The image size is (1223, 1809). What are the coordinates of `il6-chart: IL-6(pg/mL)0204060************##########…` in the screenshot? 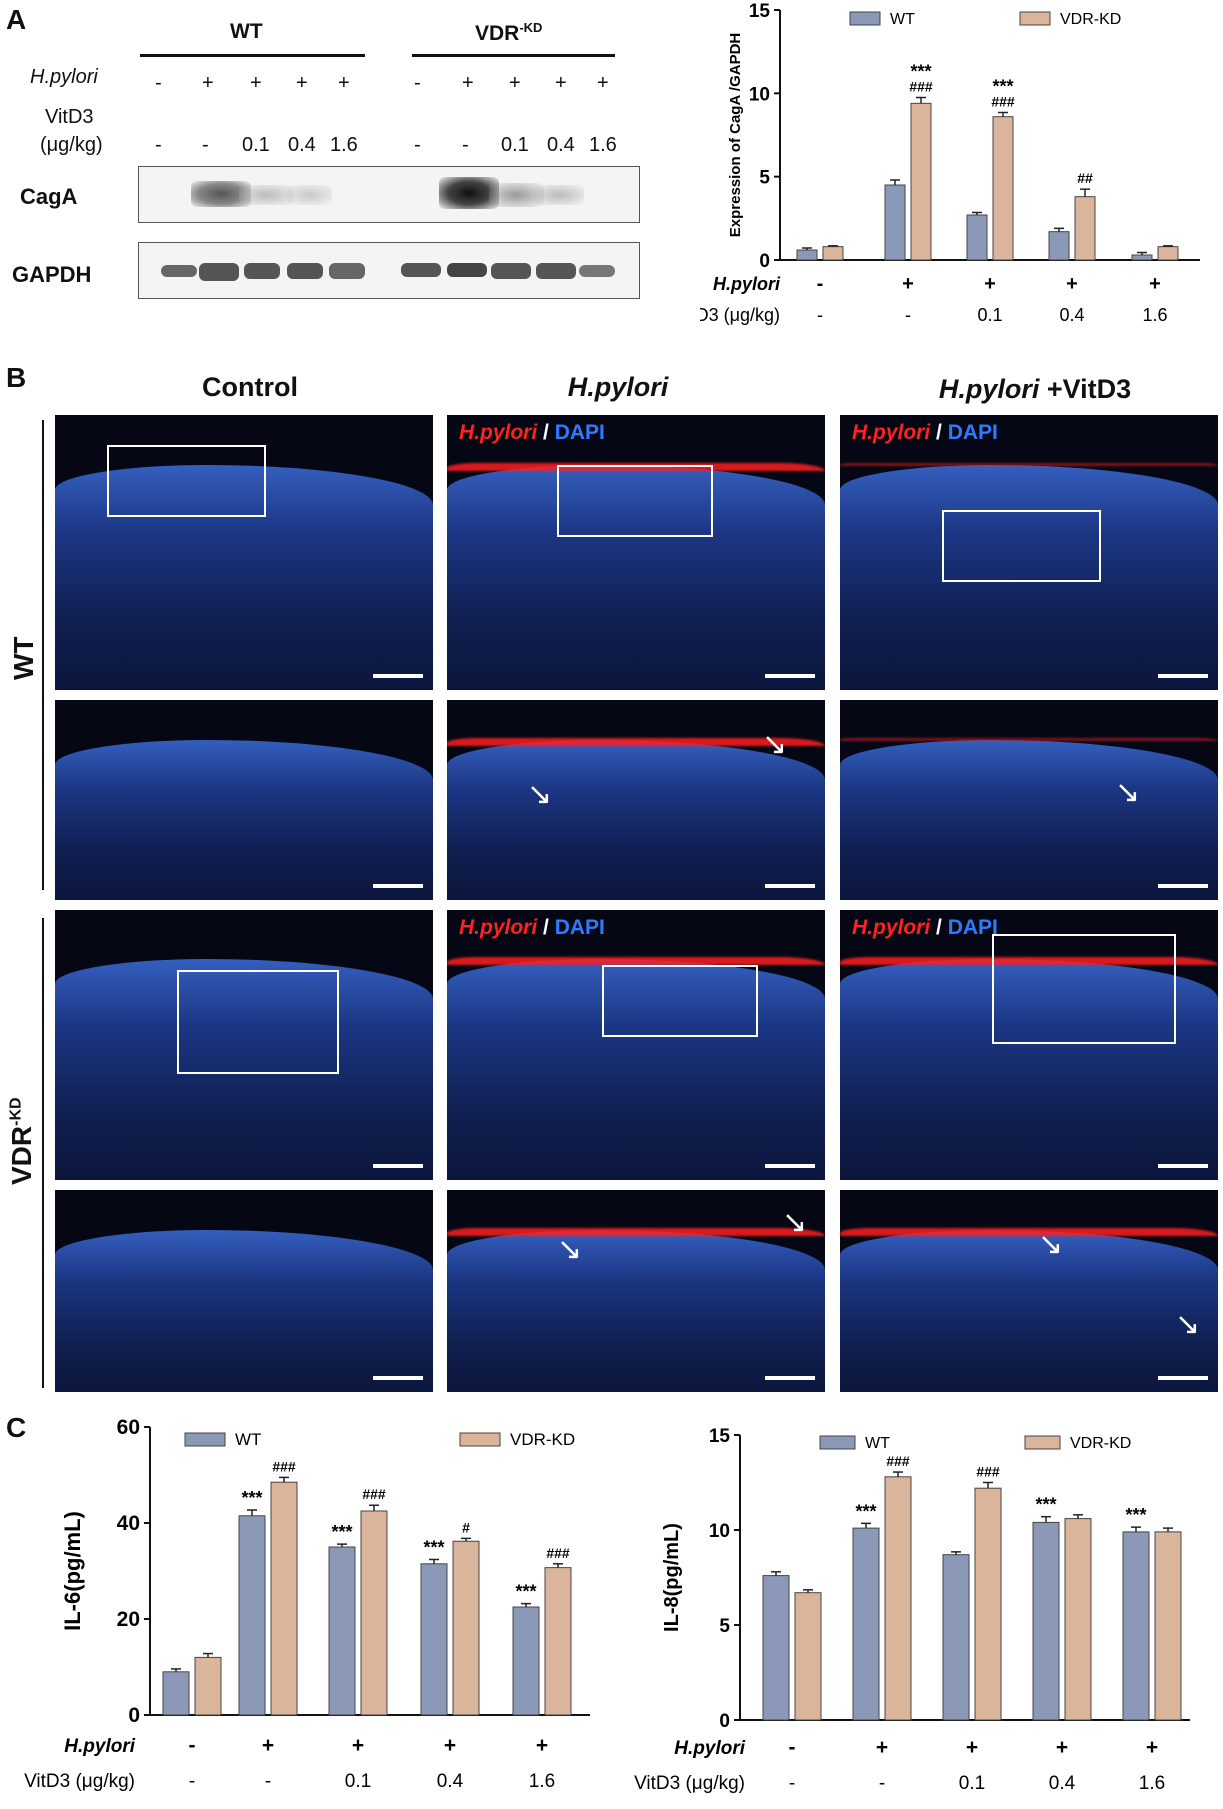 It's located at (307, 1604).